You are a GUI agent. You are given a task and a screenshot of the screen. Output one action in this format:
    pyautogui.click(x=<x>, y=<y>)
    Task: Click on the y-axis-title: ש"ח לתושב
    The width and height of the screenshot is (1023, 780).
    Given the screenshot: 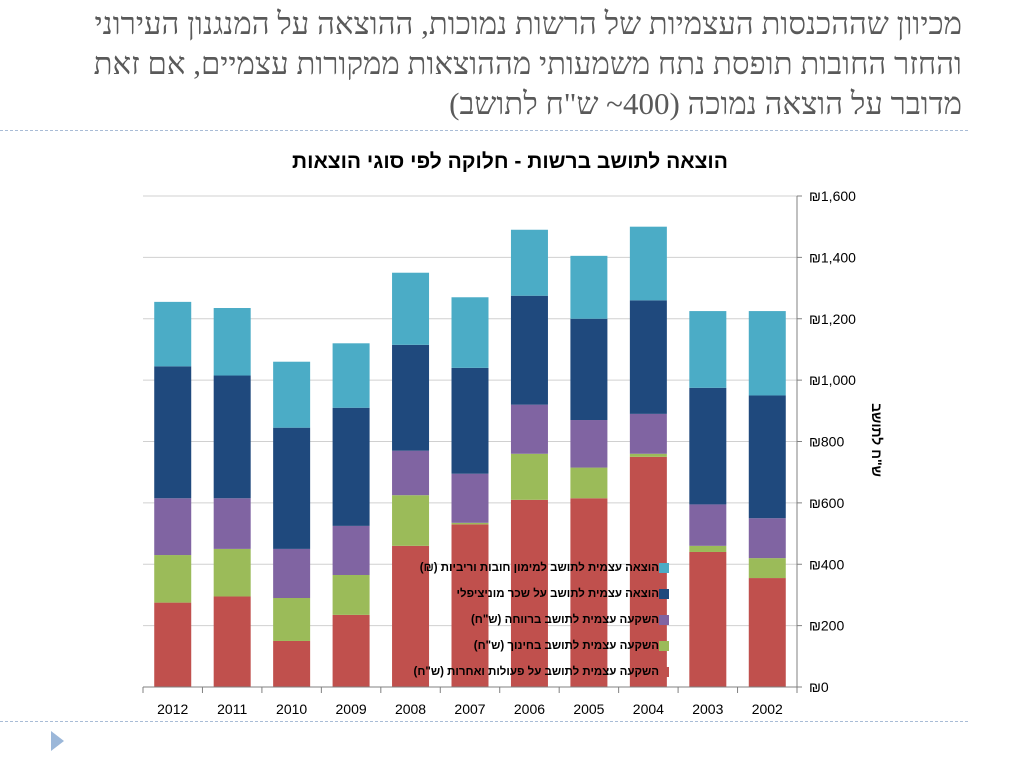 What is the action you would take?
    pyautogui.click(x=877, y=440)
    